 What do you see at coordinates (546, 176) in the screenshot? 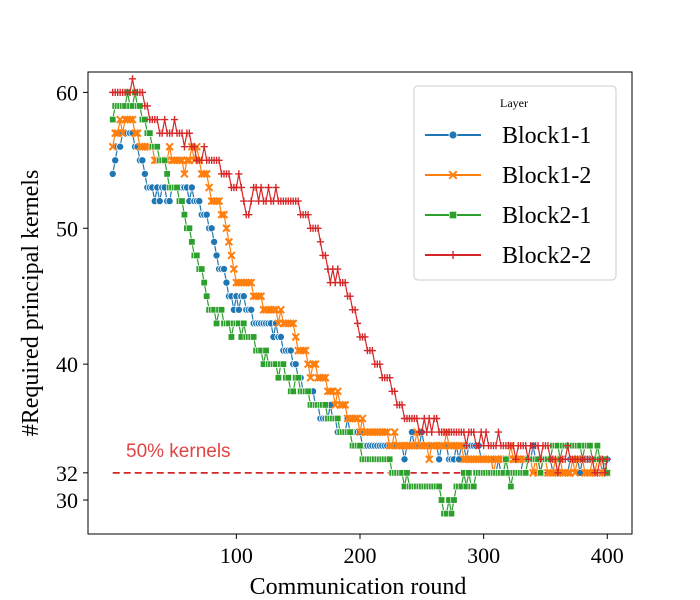
I see `legend-label: Block1-2` at bounding box center [546, 176].